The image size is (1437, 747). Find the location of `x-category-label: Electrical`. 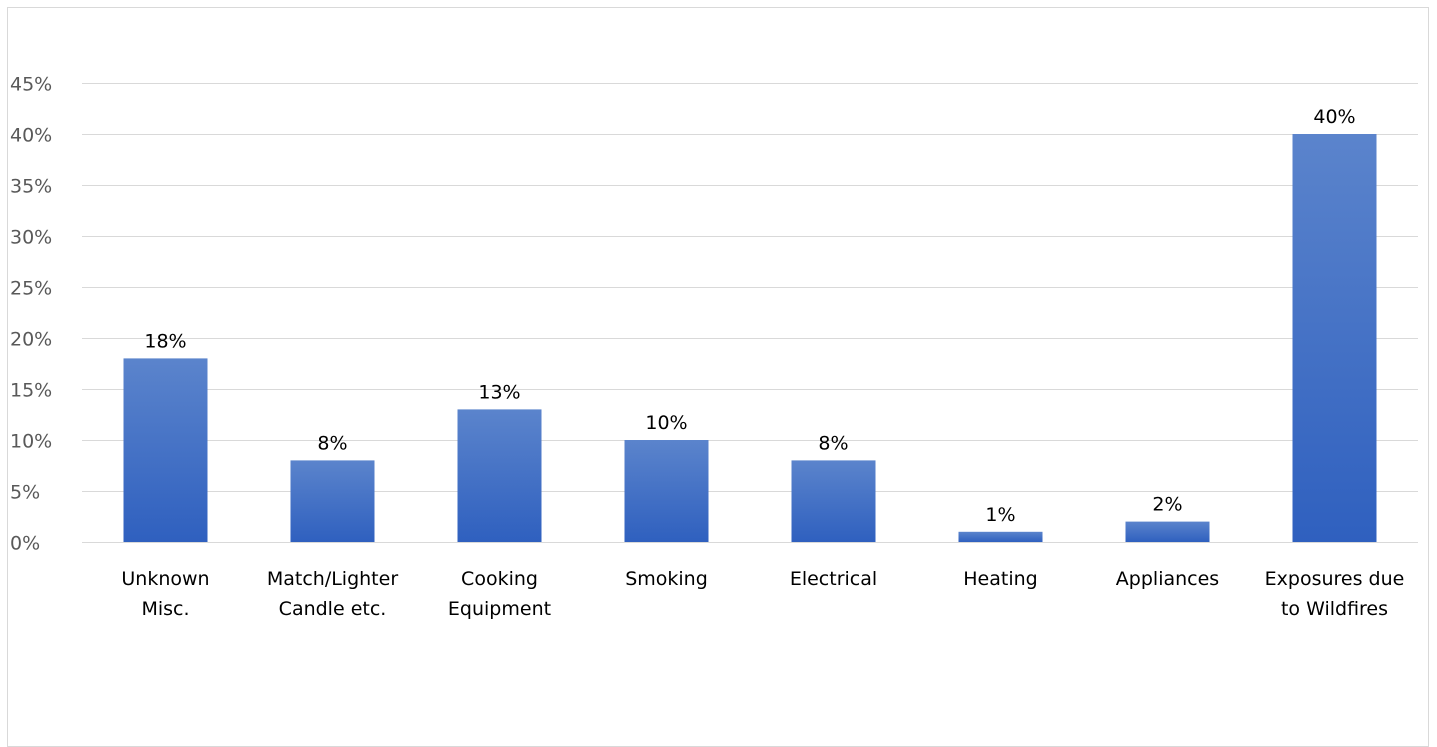

x-category-label: Electrical is located at coordinates (833, 579).